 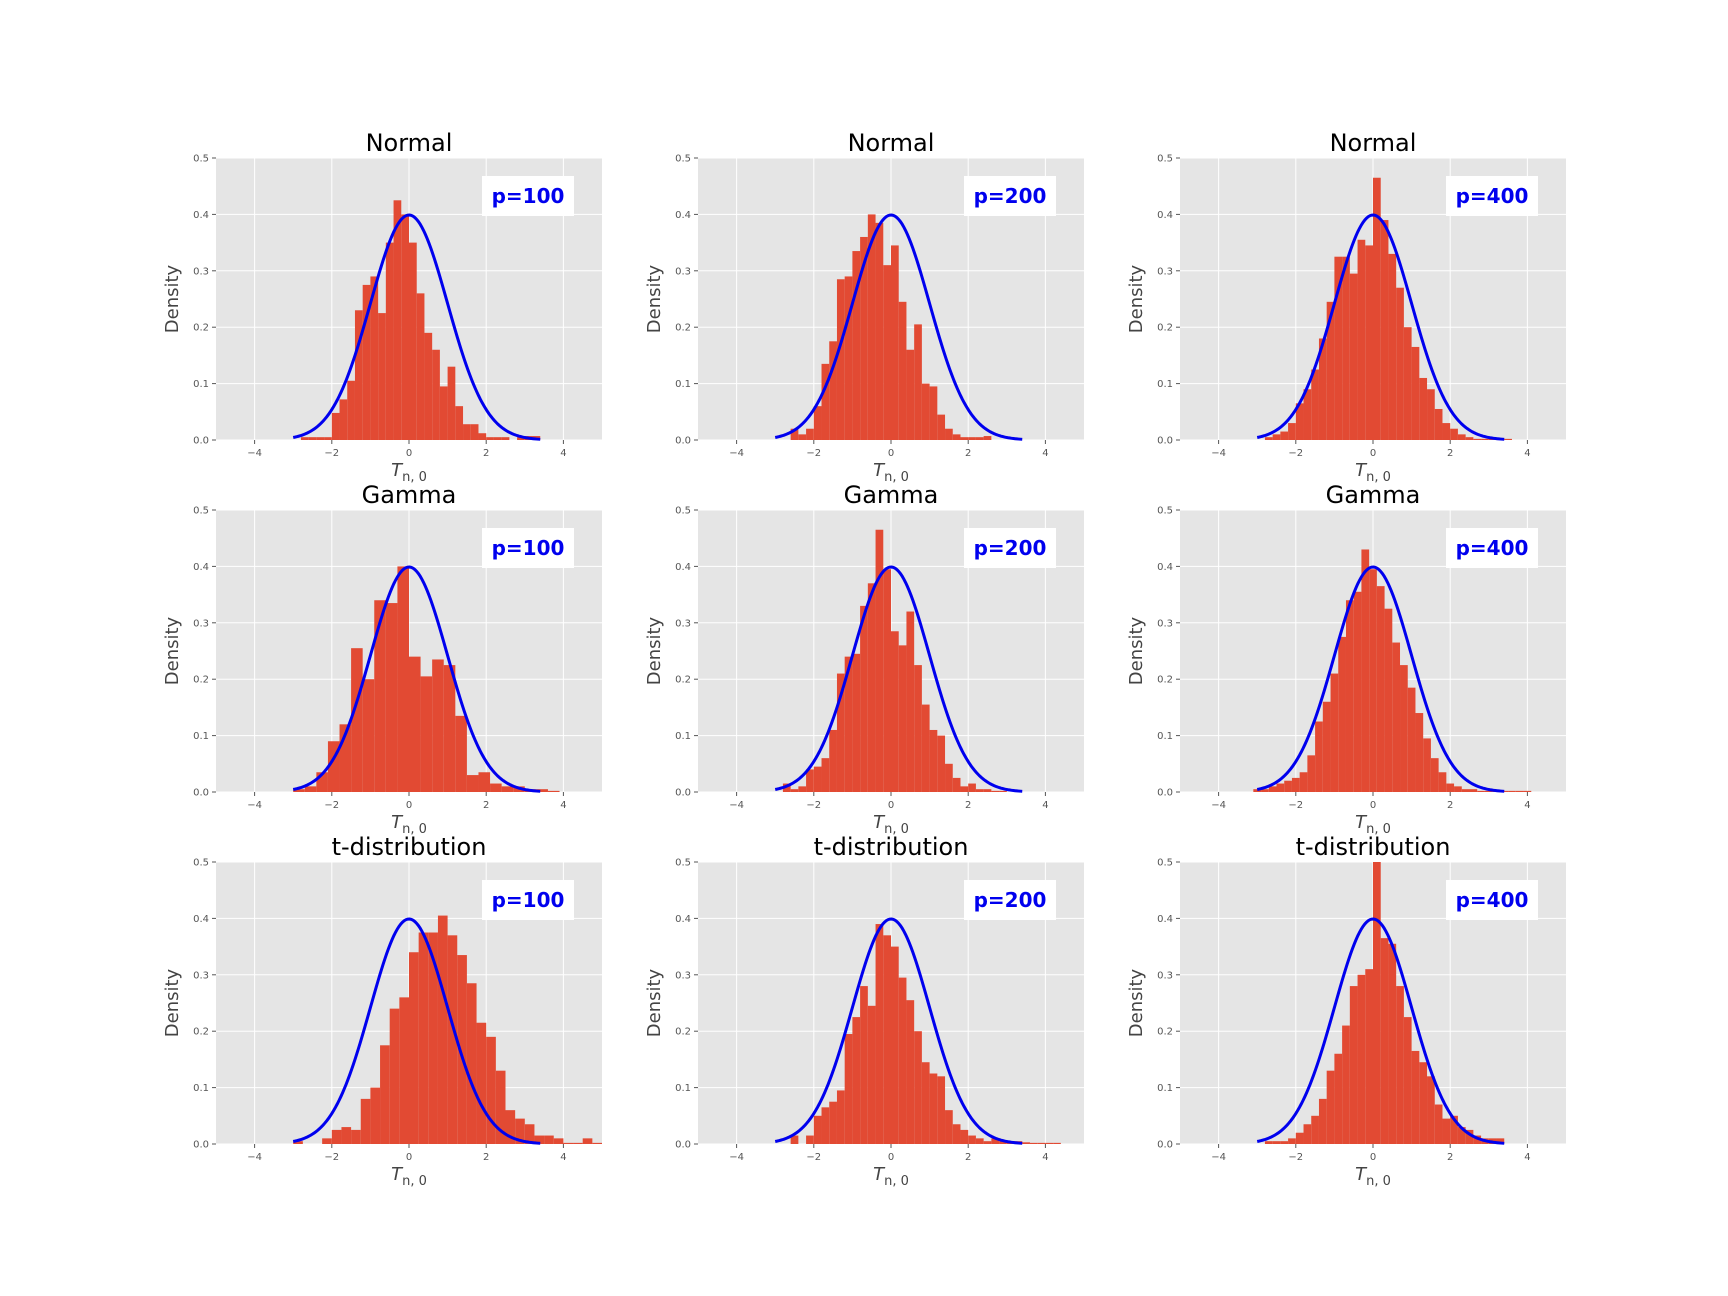 I want to click on x-tick-label: −4, so click(x=254, y=453).